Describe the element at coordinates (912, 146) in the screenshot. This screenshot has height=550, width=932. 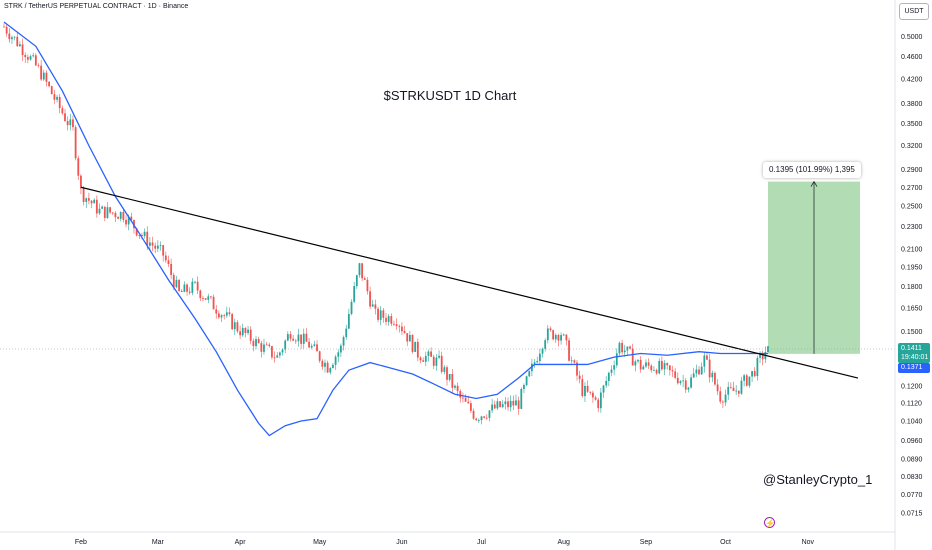
I see `price-tick-label: 0.3200` at that location.